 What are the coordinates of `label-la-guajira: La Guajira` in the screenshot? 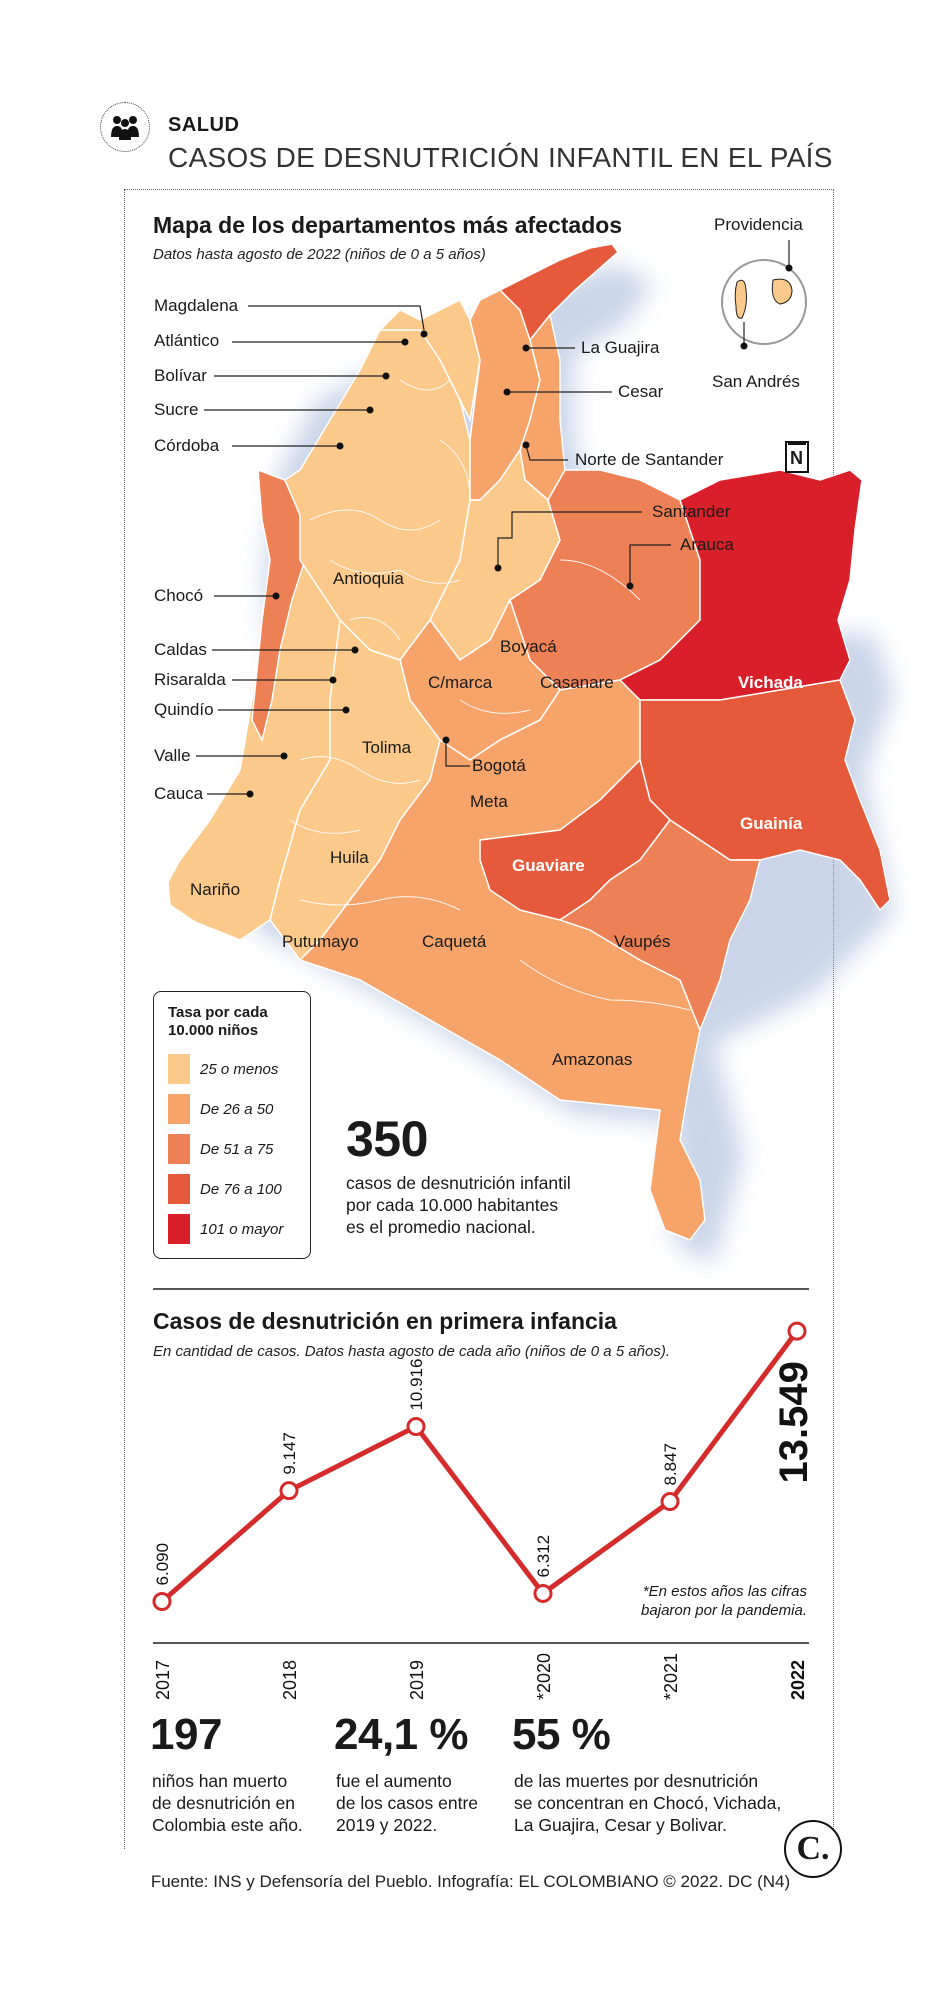 It's located at (620, 347).